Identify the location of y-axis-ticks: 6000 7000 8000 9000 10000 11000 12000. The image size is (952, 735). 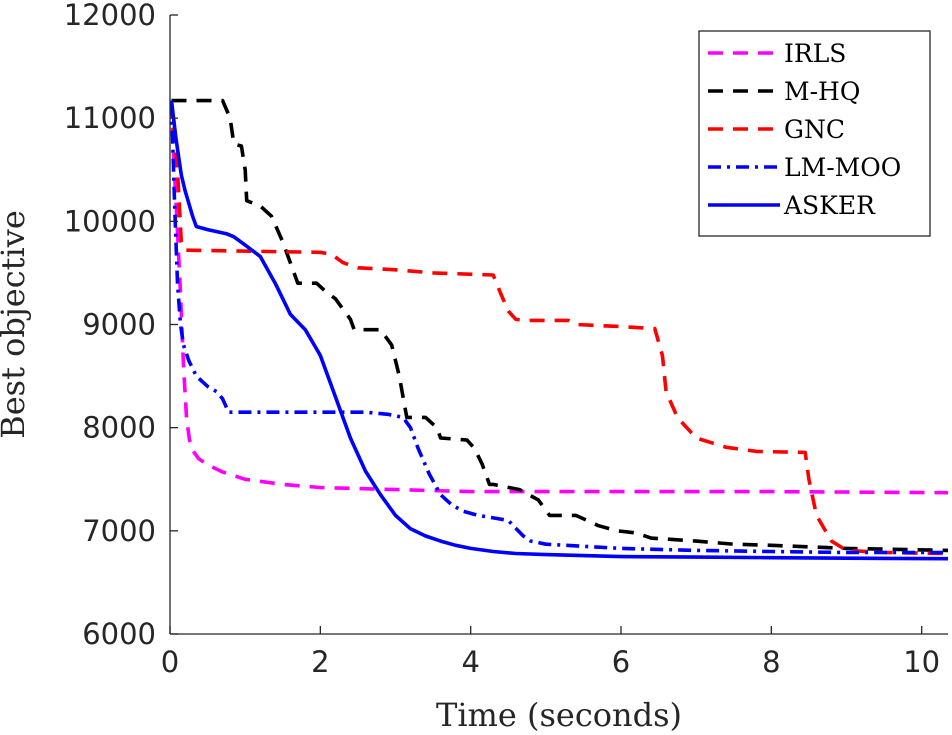
(121, 325).